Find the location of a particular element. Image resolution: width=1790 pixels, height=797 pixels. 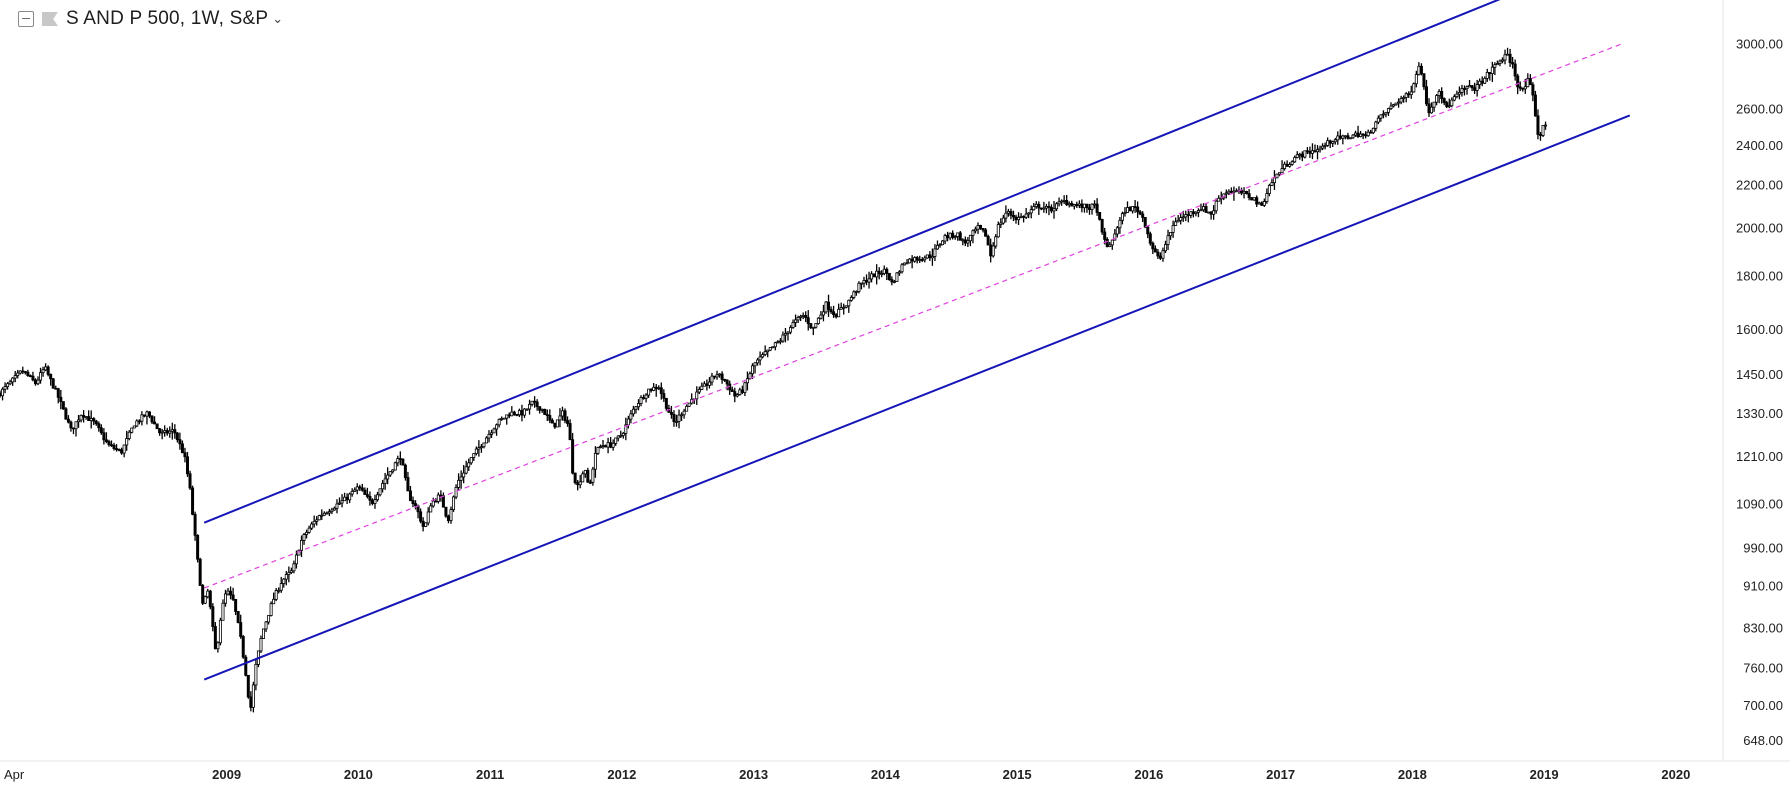

symbol-title: S AND P 500, 1W, S&P is located at coordinates (167, 18).